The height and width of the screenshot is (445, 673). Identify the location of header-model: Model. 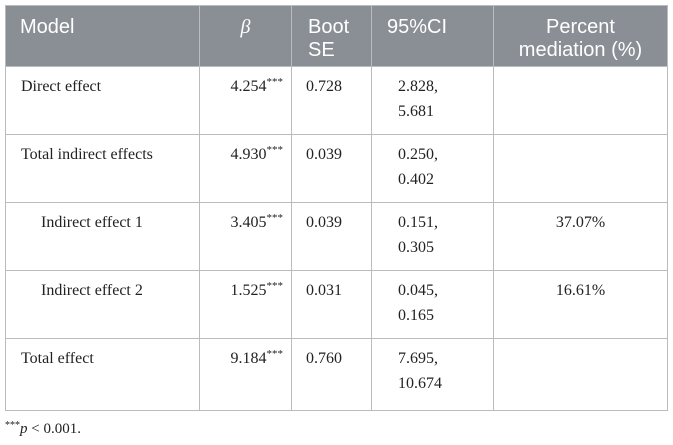
(102, 36).